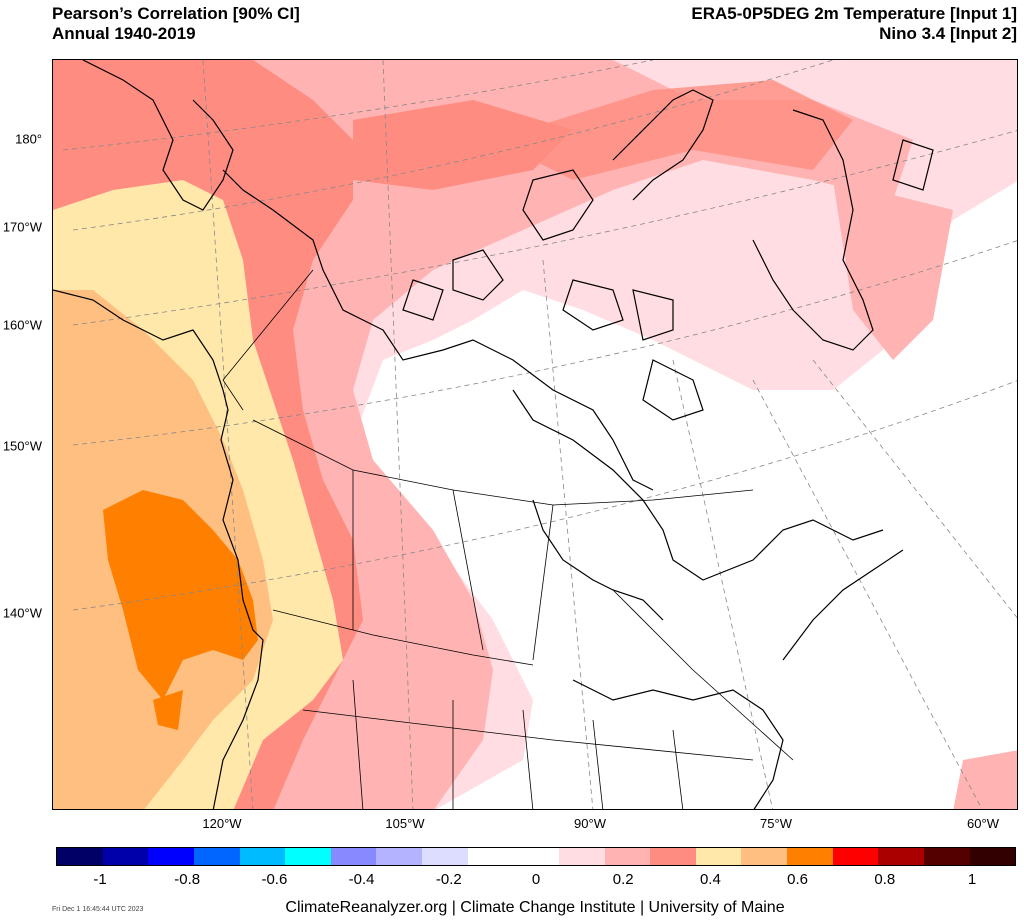  Describe the element at coordinates (798, 879) in the screenshot. I see `colorbar-tick-label: 0.6` at that location.